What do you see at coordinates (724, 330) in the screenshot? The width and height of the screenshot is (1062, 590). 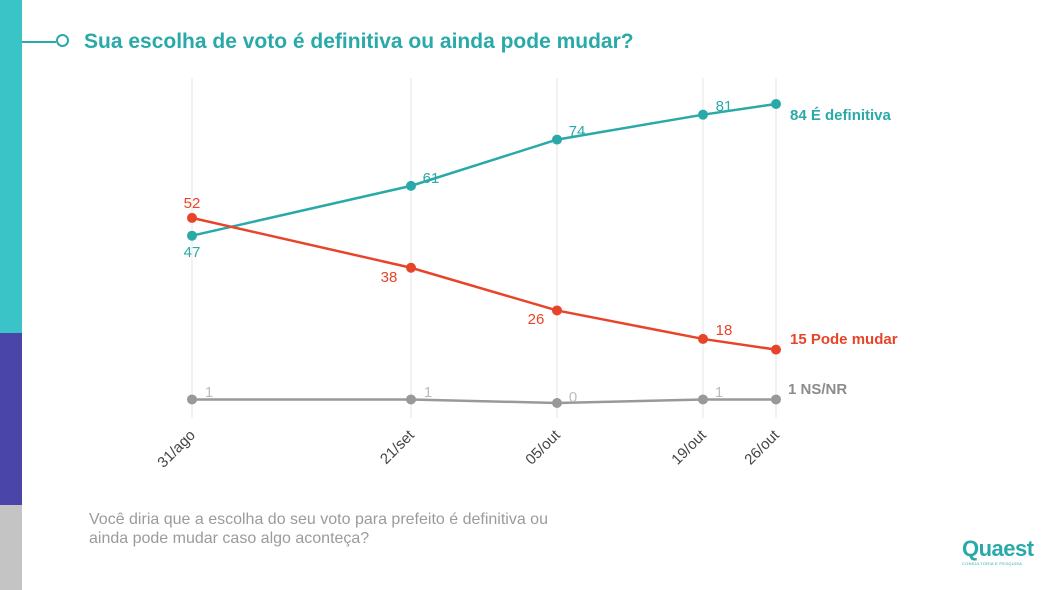 I see `data-label: 18` at bounding box center [724, 330].